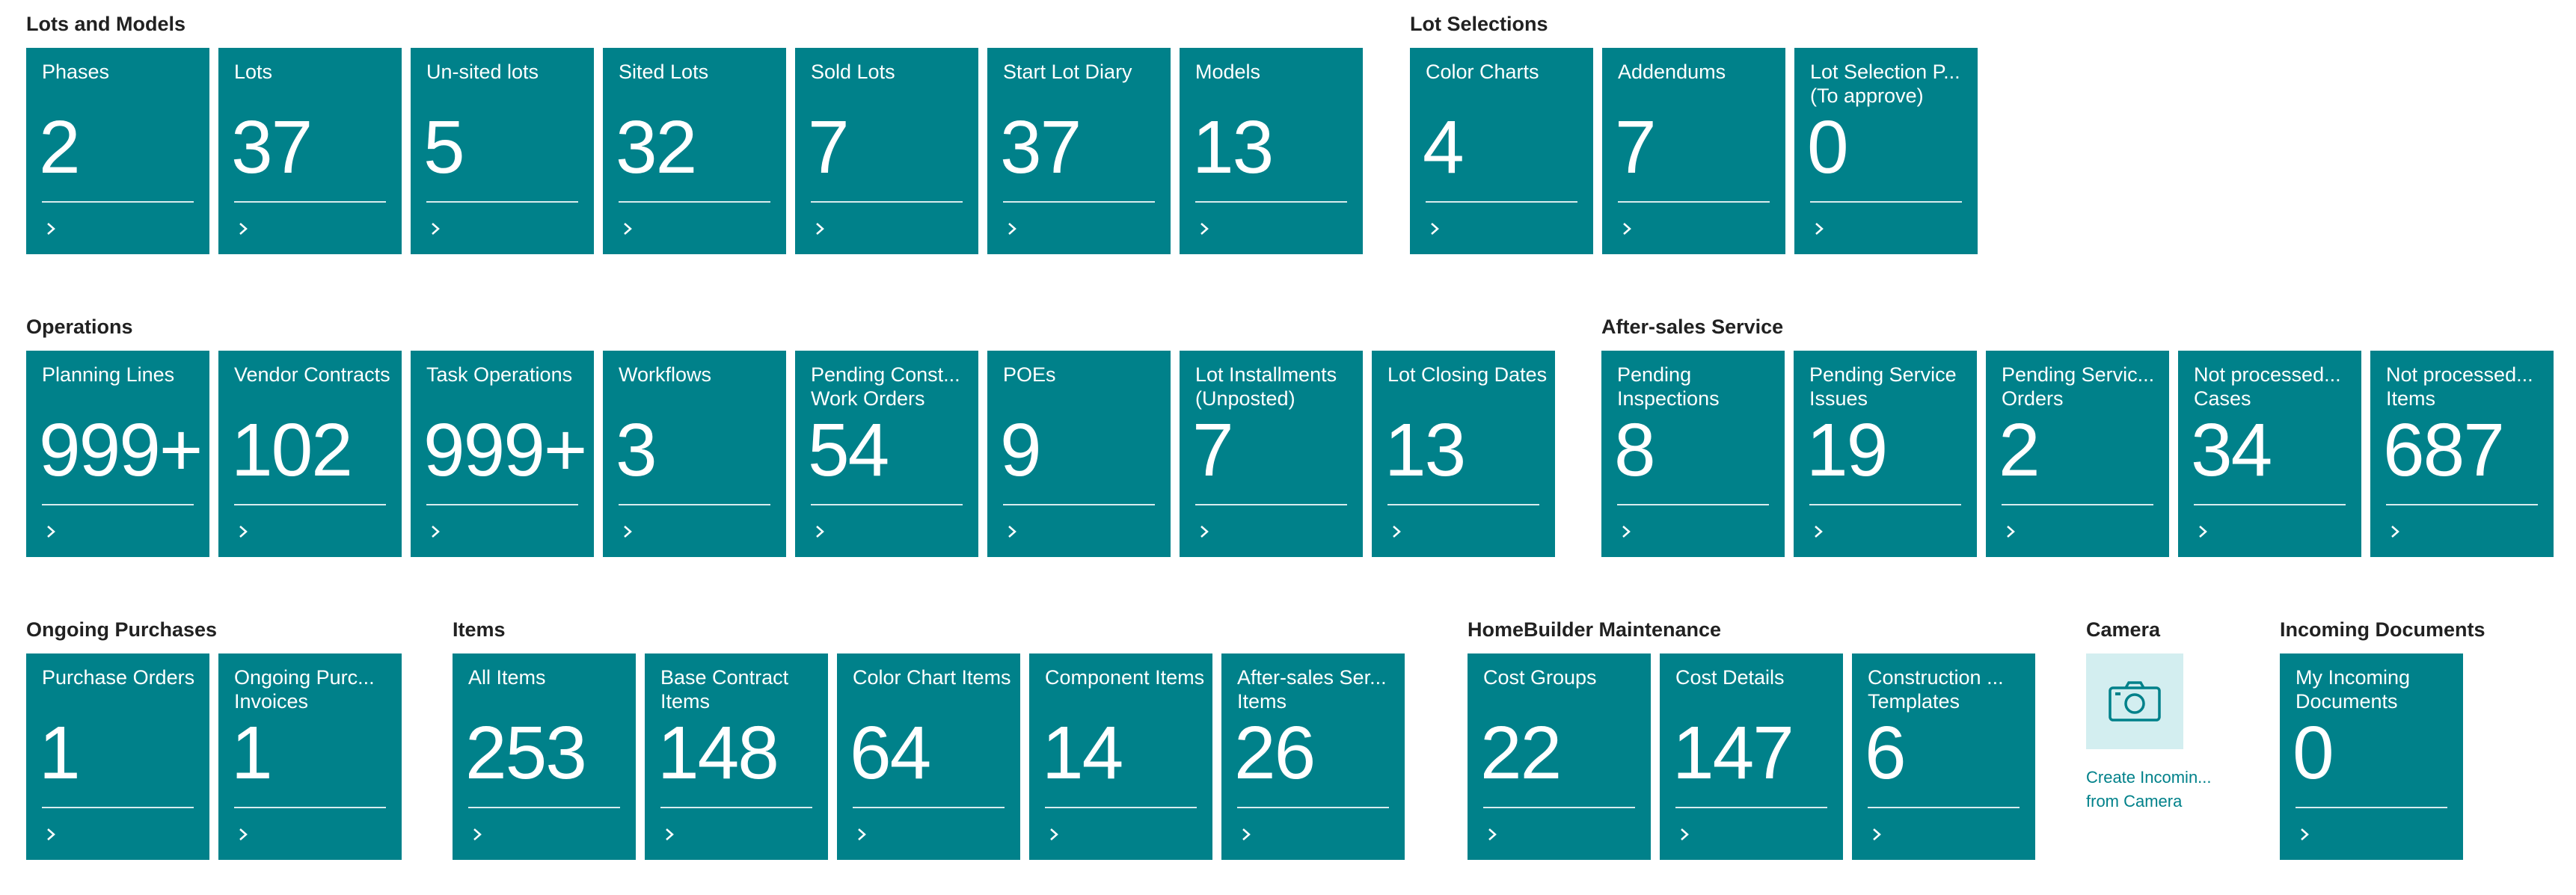  I want to click on tile-task-operations: Task Operations 999+, so click(502, 454).